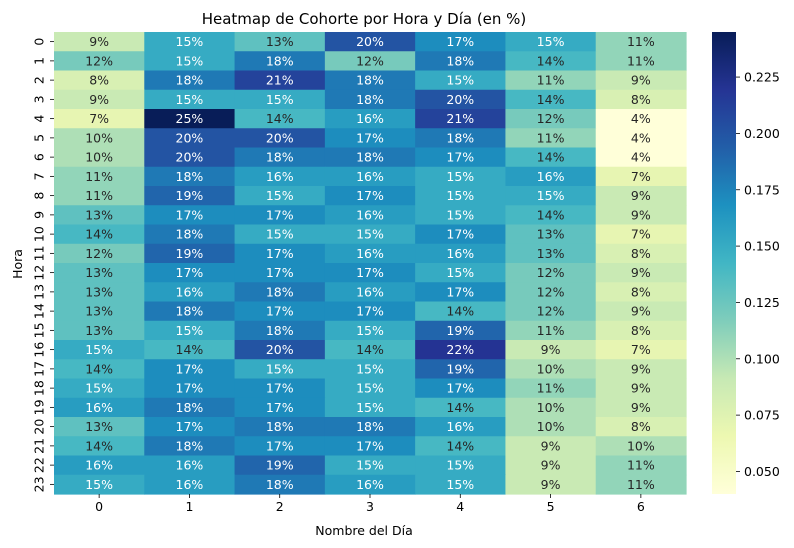 This screenshot has height=548, width=794. I want to click on y-tick-label: 4, so click(39, 119).